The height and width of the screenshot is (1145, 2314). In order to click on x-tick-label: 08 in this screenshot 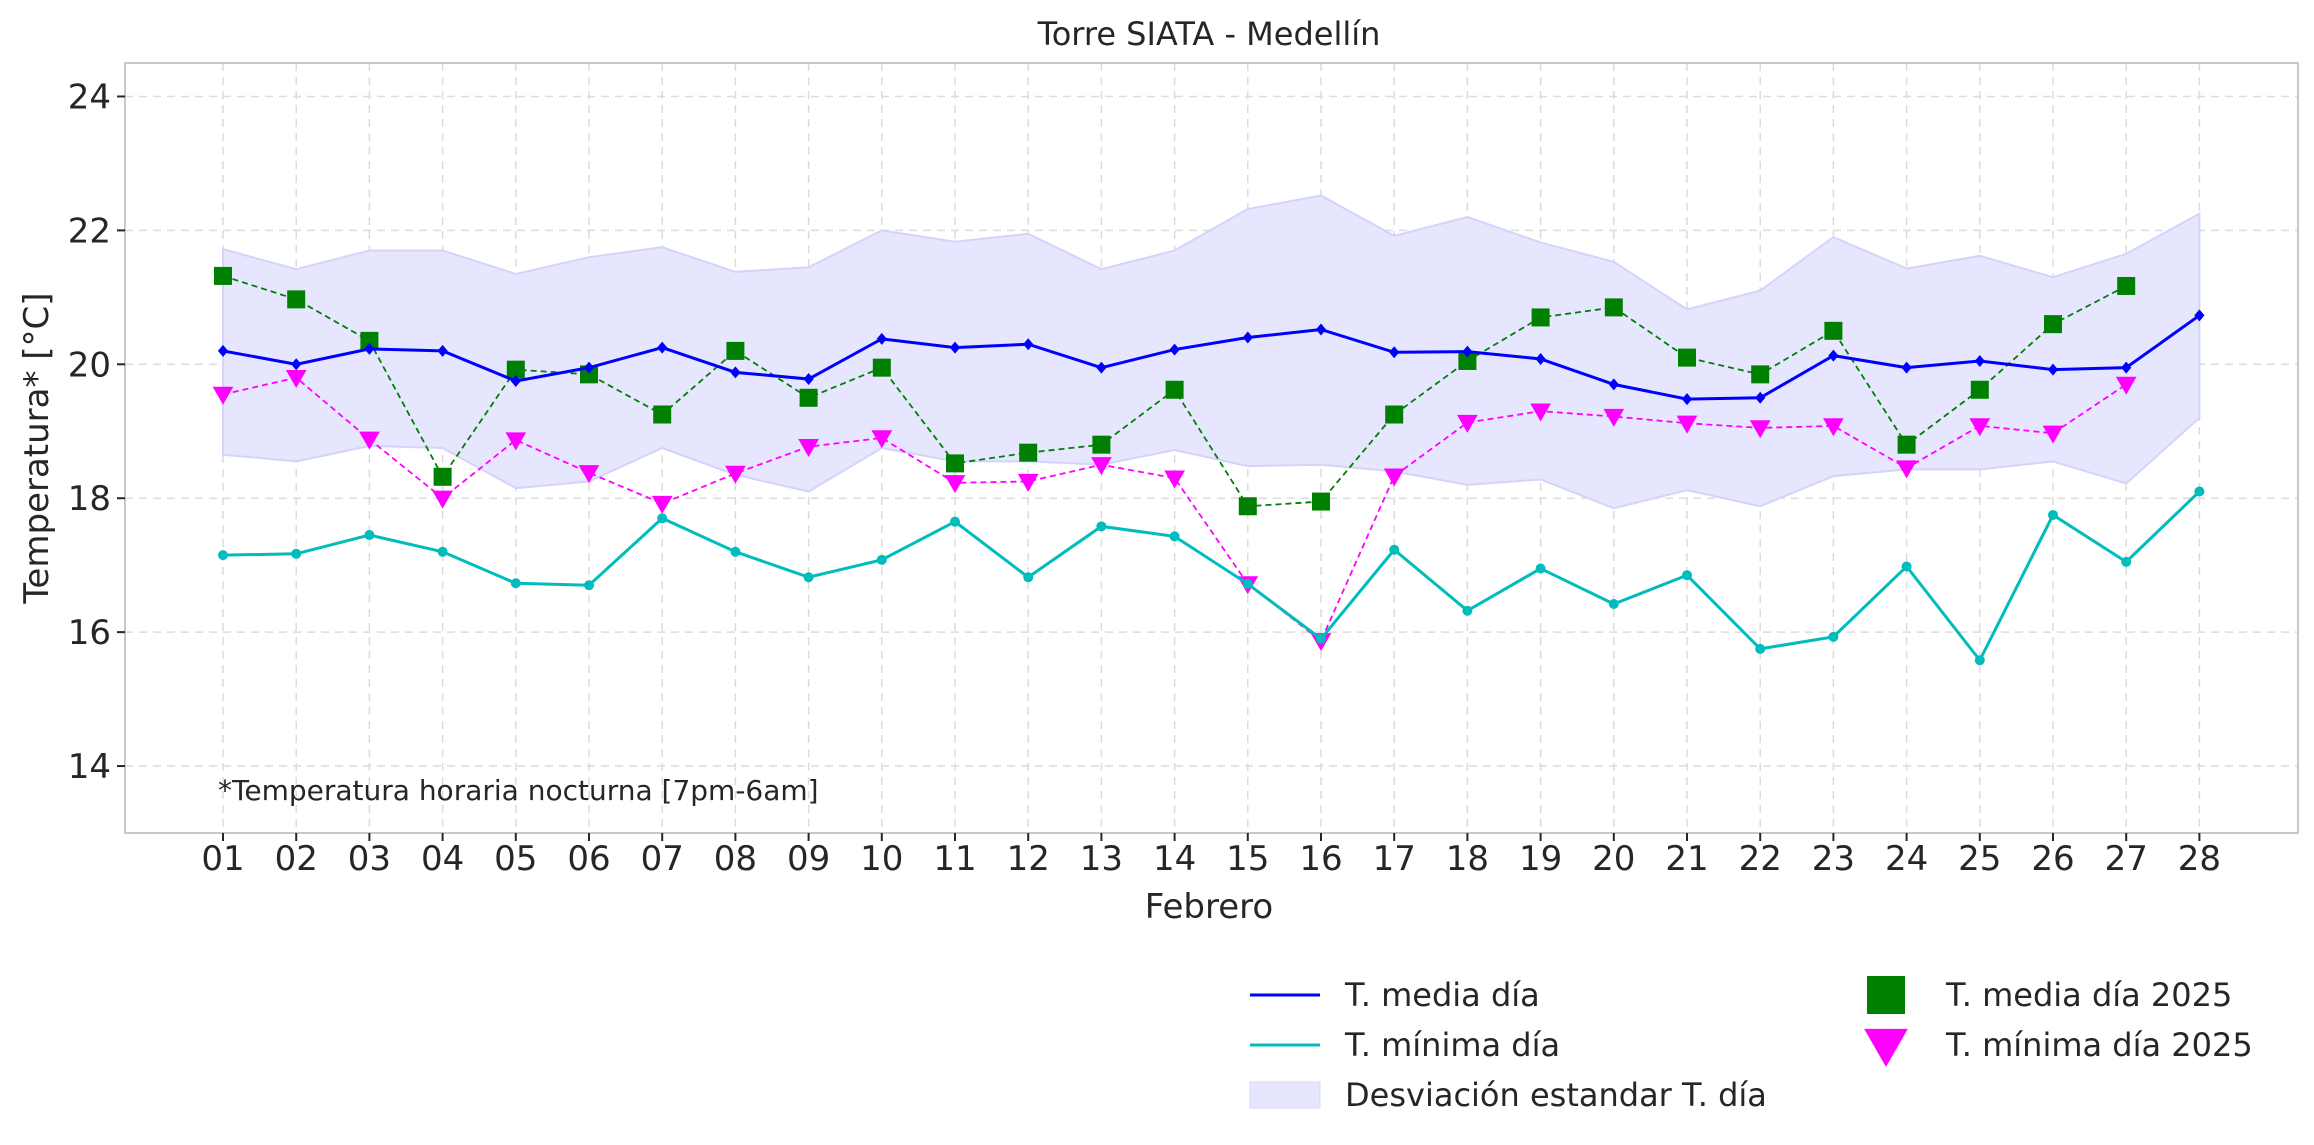, I will do `click(735, 859)`.